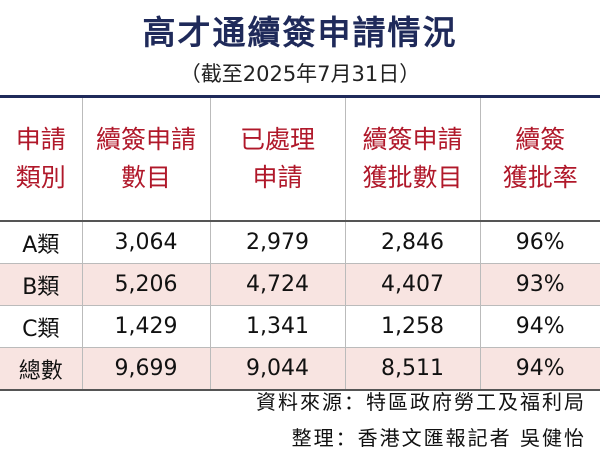 This screenshot has width=600, height=456. I want to click on table-cell: 4,724, so click(277, 284).